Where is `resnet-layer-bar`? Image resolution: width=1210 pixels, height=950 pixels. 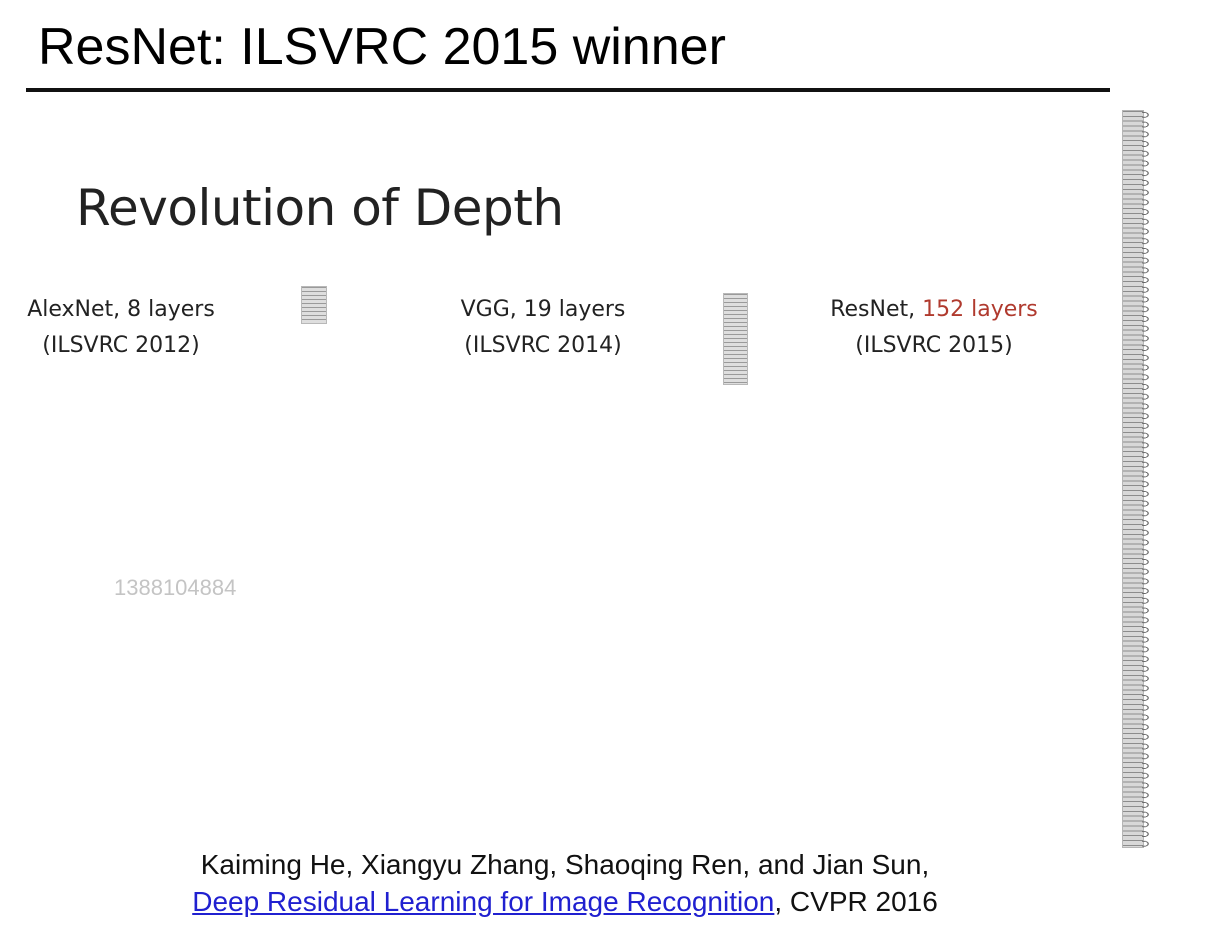 resnet-layer-bar is located at coordinates (1133, 479).